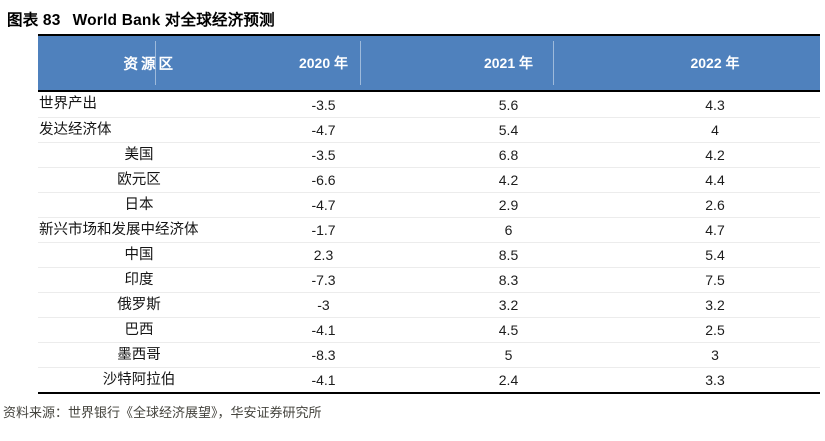 The width and height of the screenshot is (825, 441). Describe the element at coordinates (323, 355) in the screenshot. I see `value-2020: -8.3` at that location.